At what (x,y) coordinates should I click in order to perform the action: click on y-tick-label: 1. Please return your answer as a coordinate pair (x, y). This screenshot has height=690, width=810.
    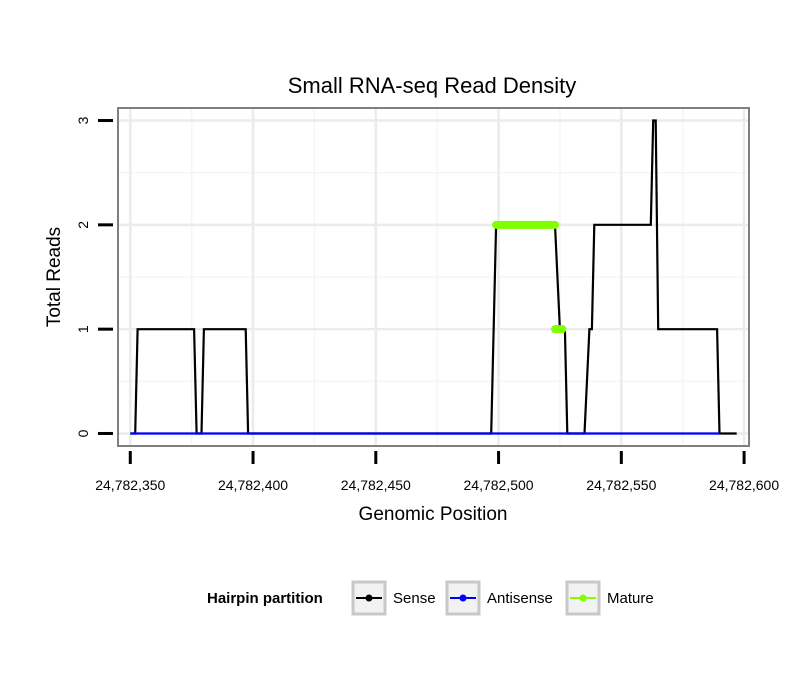
    Looking at the image, I should click on (83, 329).